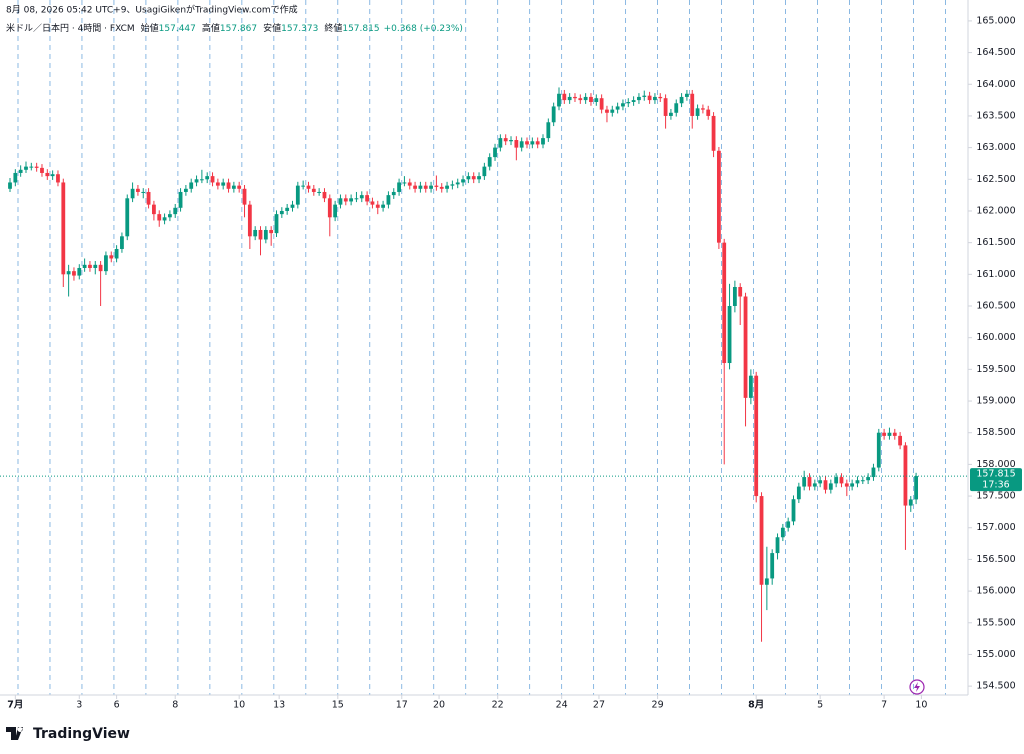  Describe the element at coordinates (756, 705) in the screenshot. I see `x-tick-label: 8月` at that location.